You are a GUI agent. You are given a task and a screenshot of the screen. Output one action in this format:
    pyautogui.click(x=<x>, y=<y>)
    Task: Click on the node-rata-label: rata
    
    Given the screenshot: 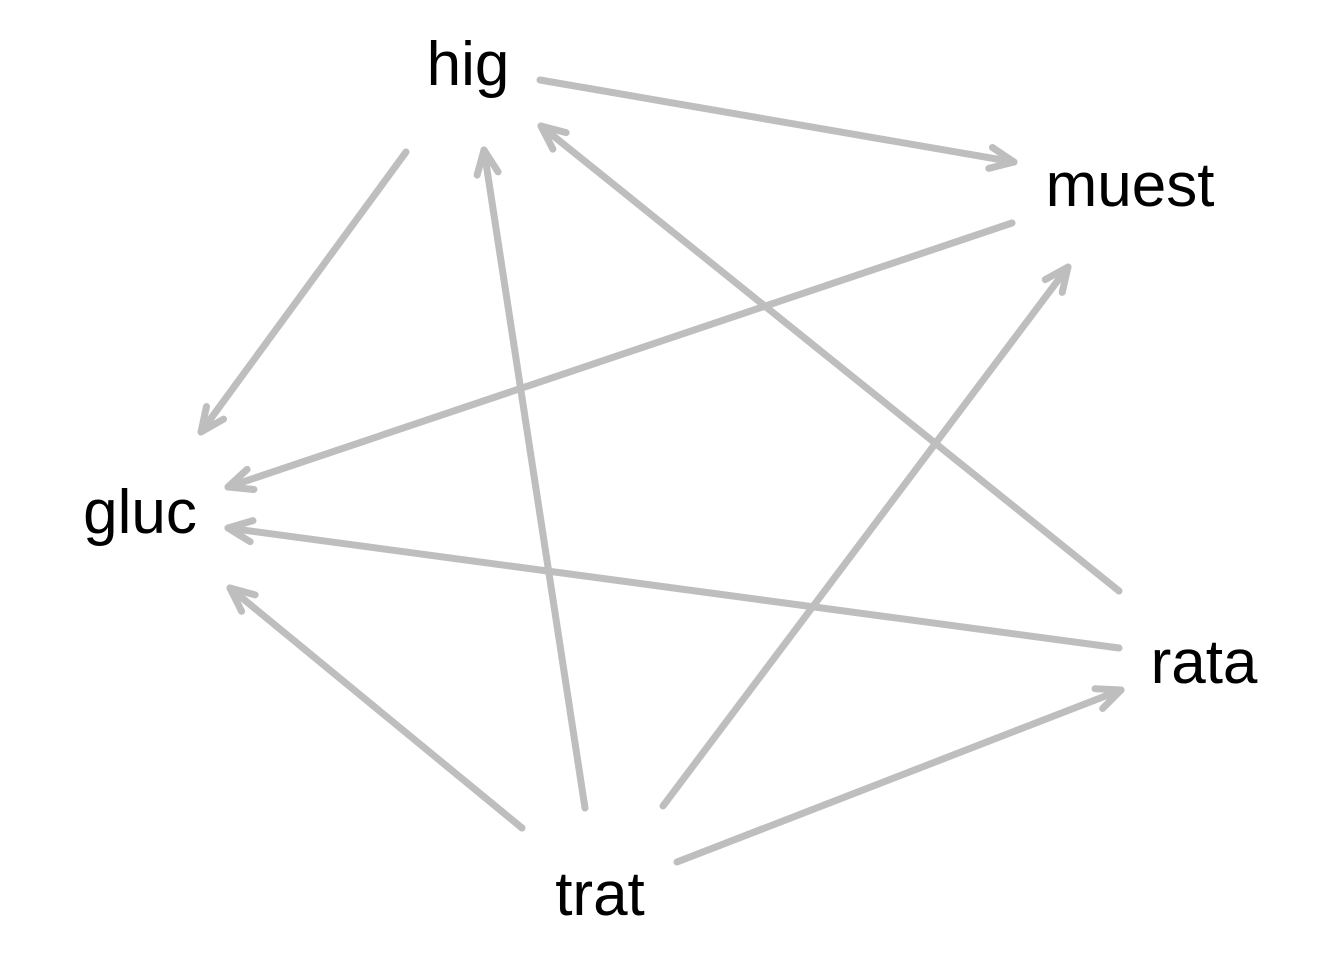 What is the action you would take?
    pyautogui.click(x=1204, y=662)
    